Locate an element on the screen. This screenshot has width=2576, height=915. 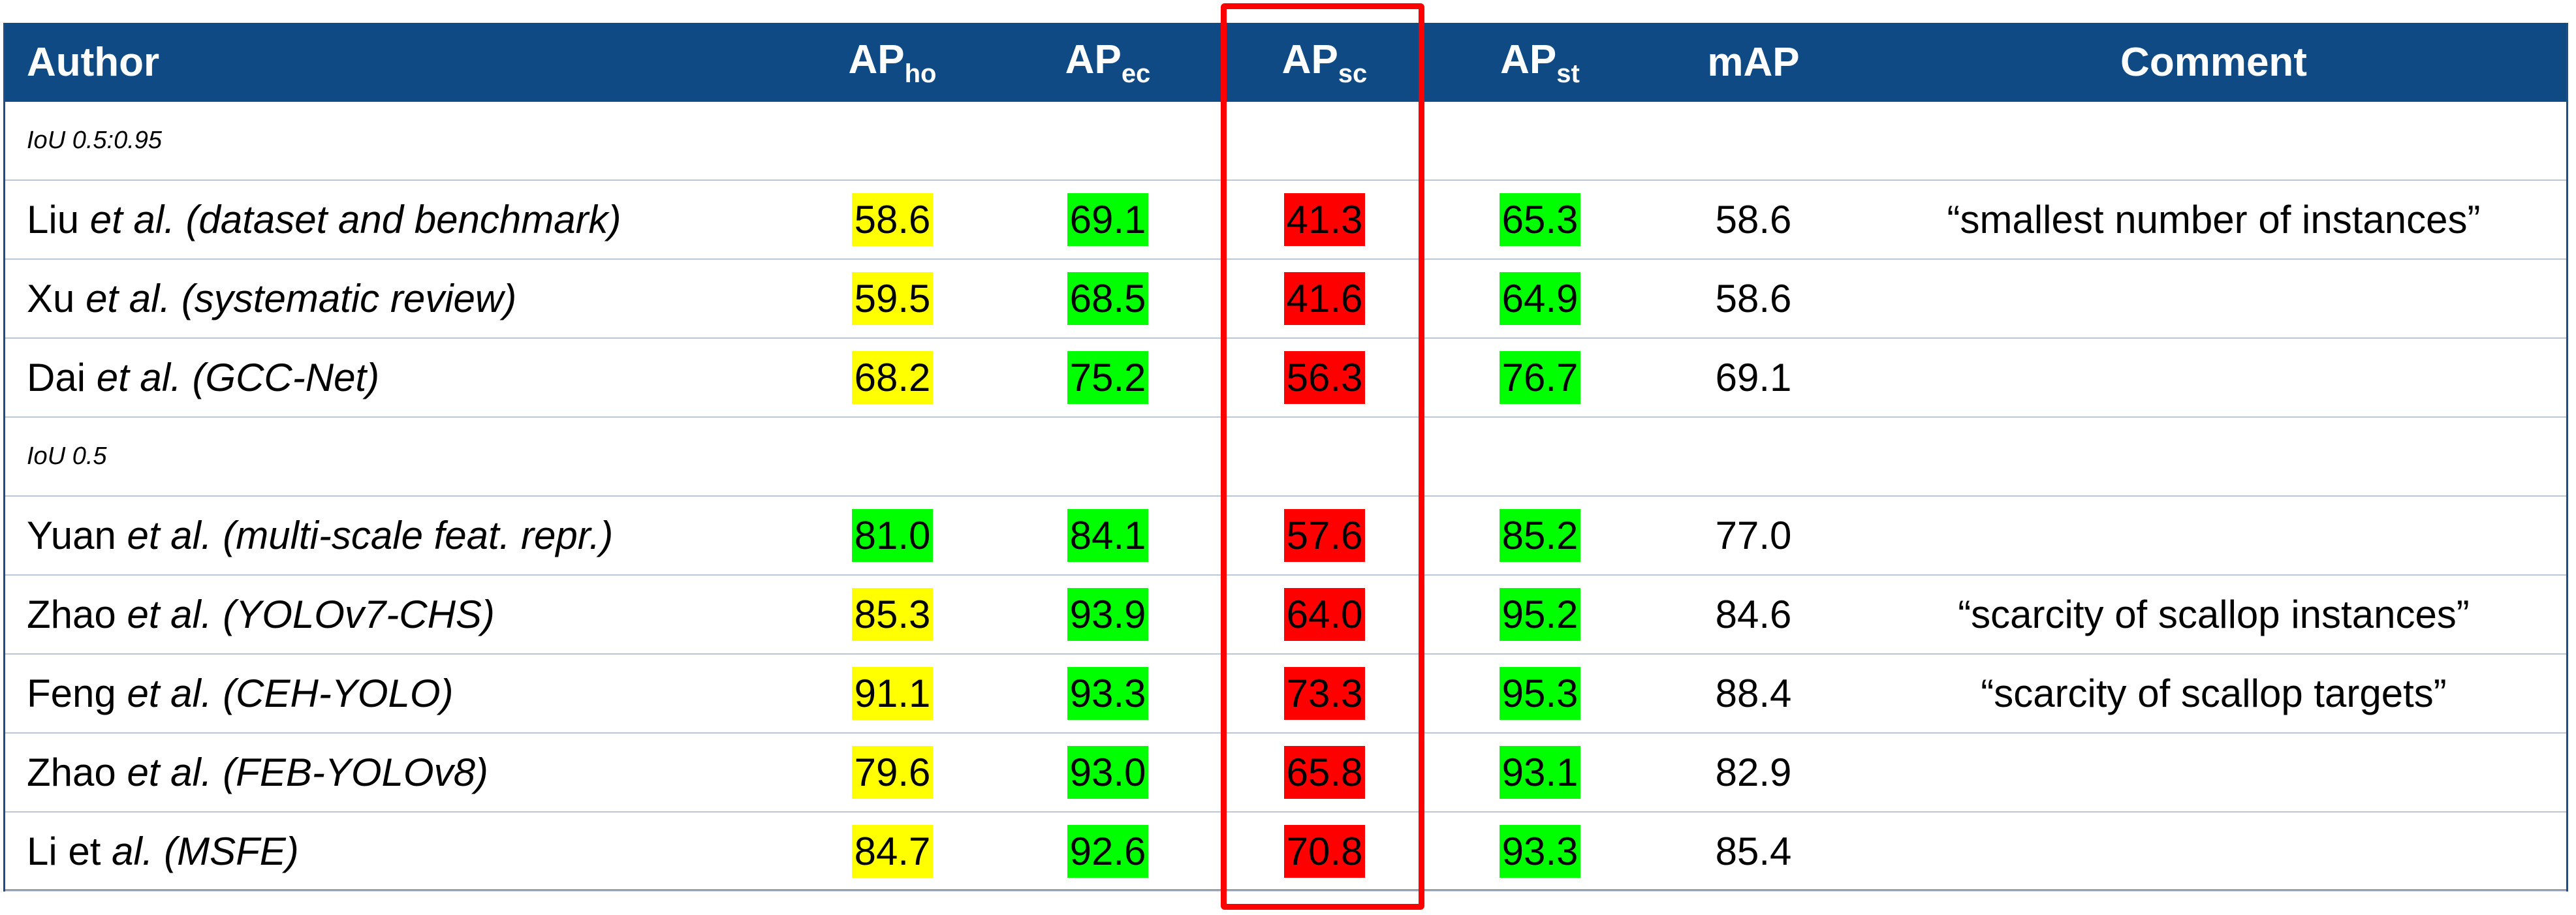
author-cell: Zhao et al. (YOLOv7-CHS) is located at coordinates (261, 614).